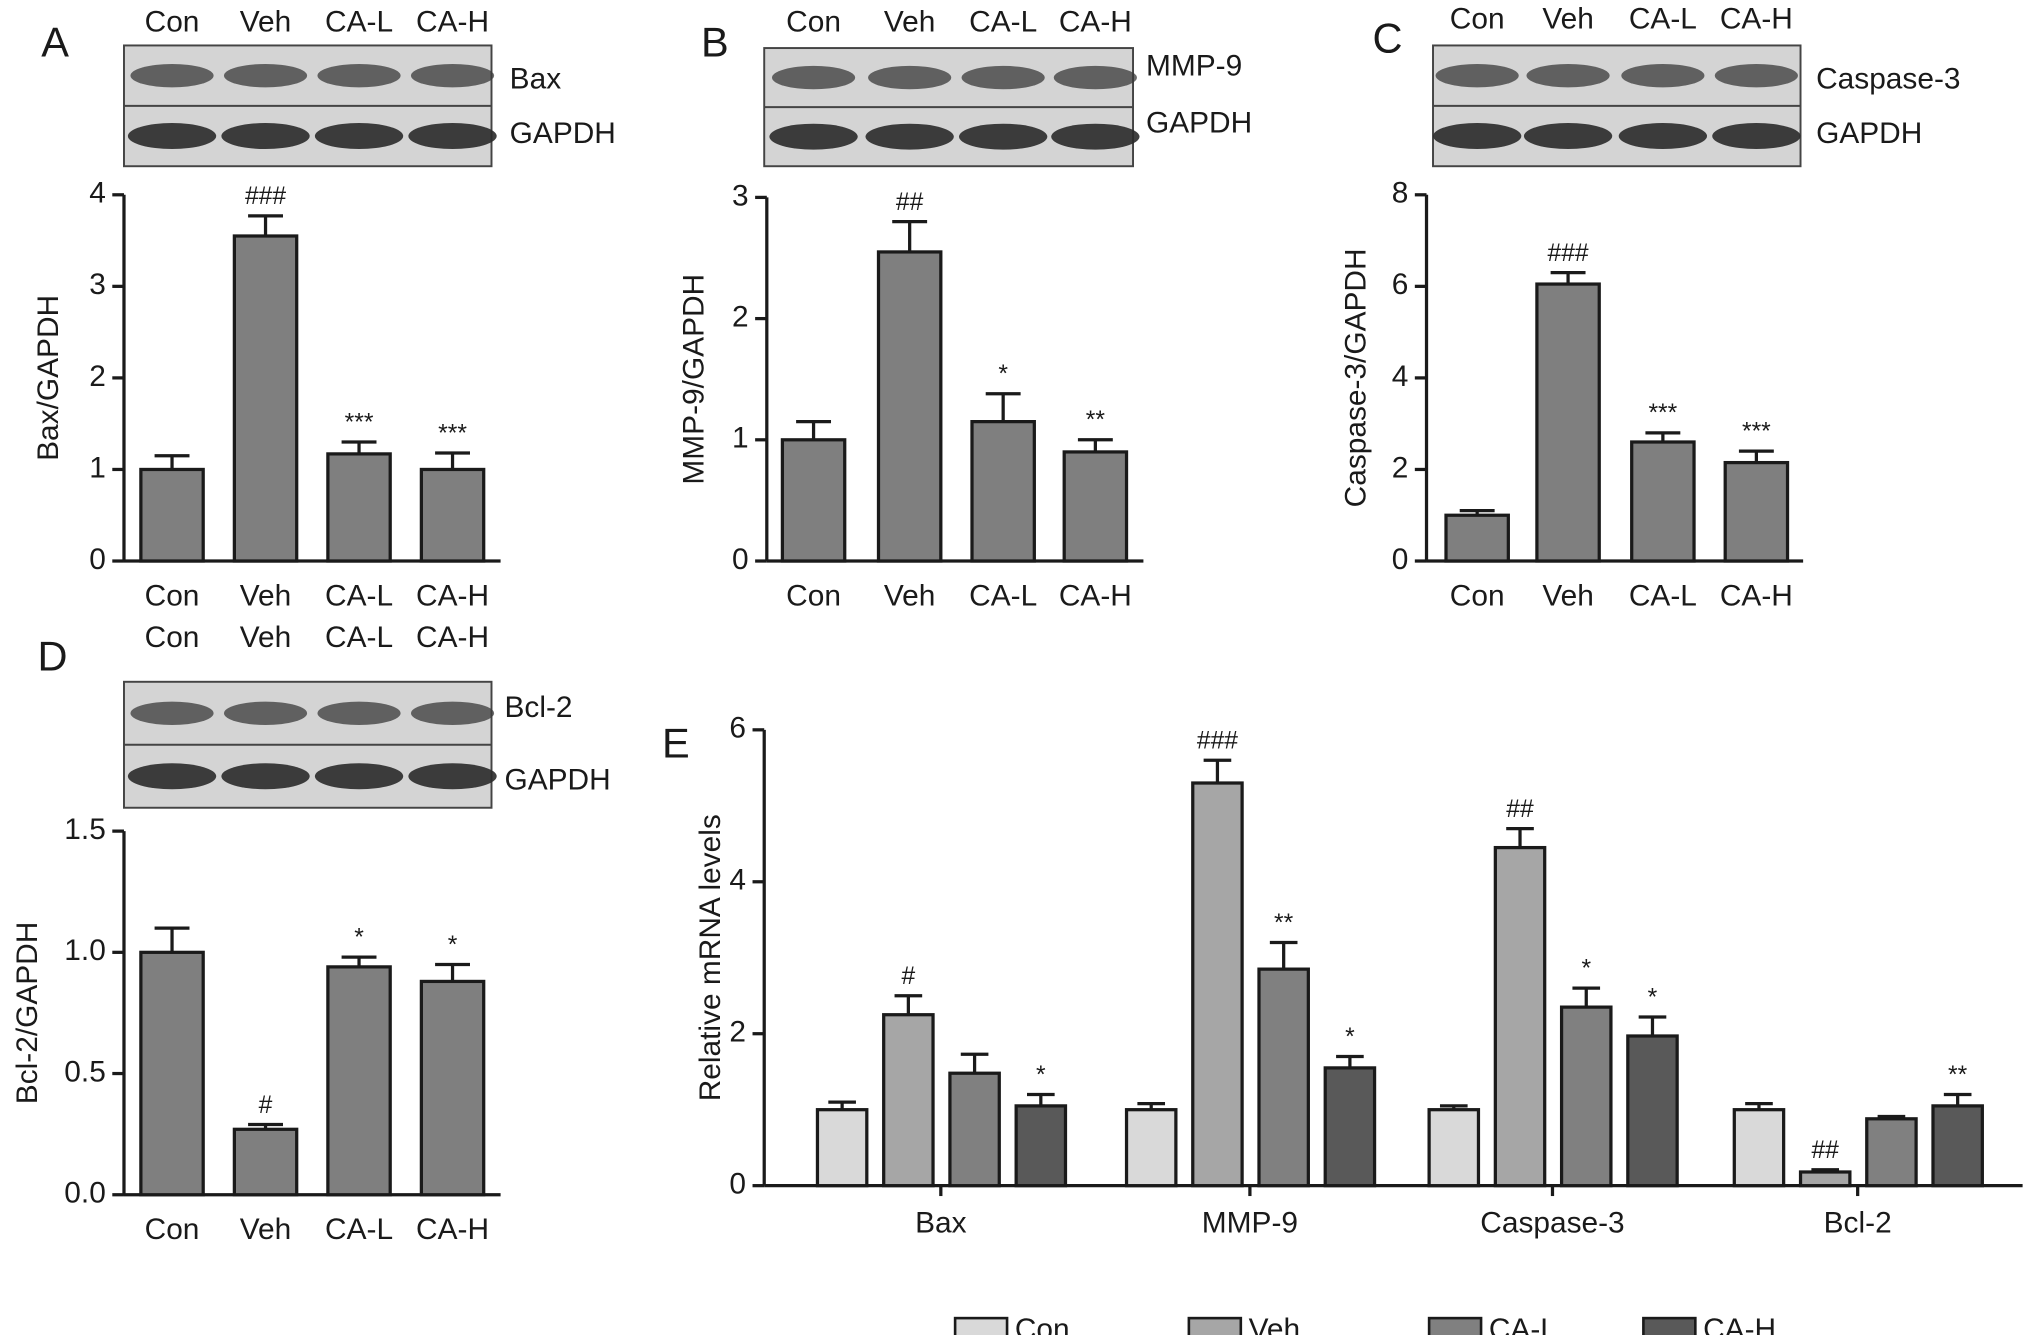  Describe the element at coordinates (1400, 193) in the screenshot. I see `y-tick-label: 8` at that location.